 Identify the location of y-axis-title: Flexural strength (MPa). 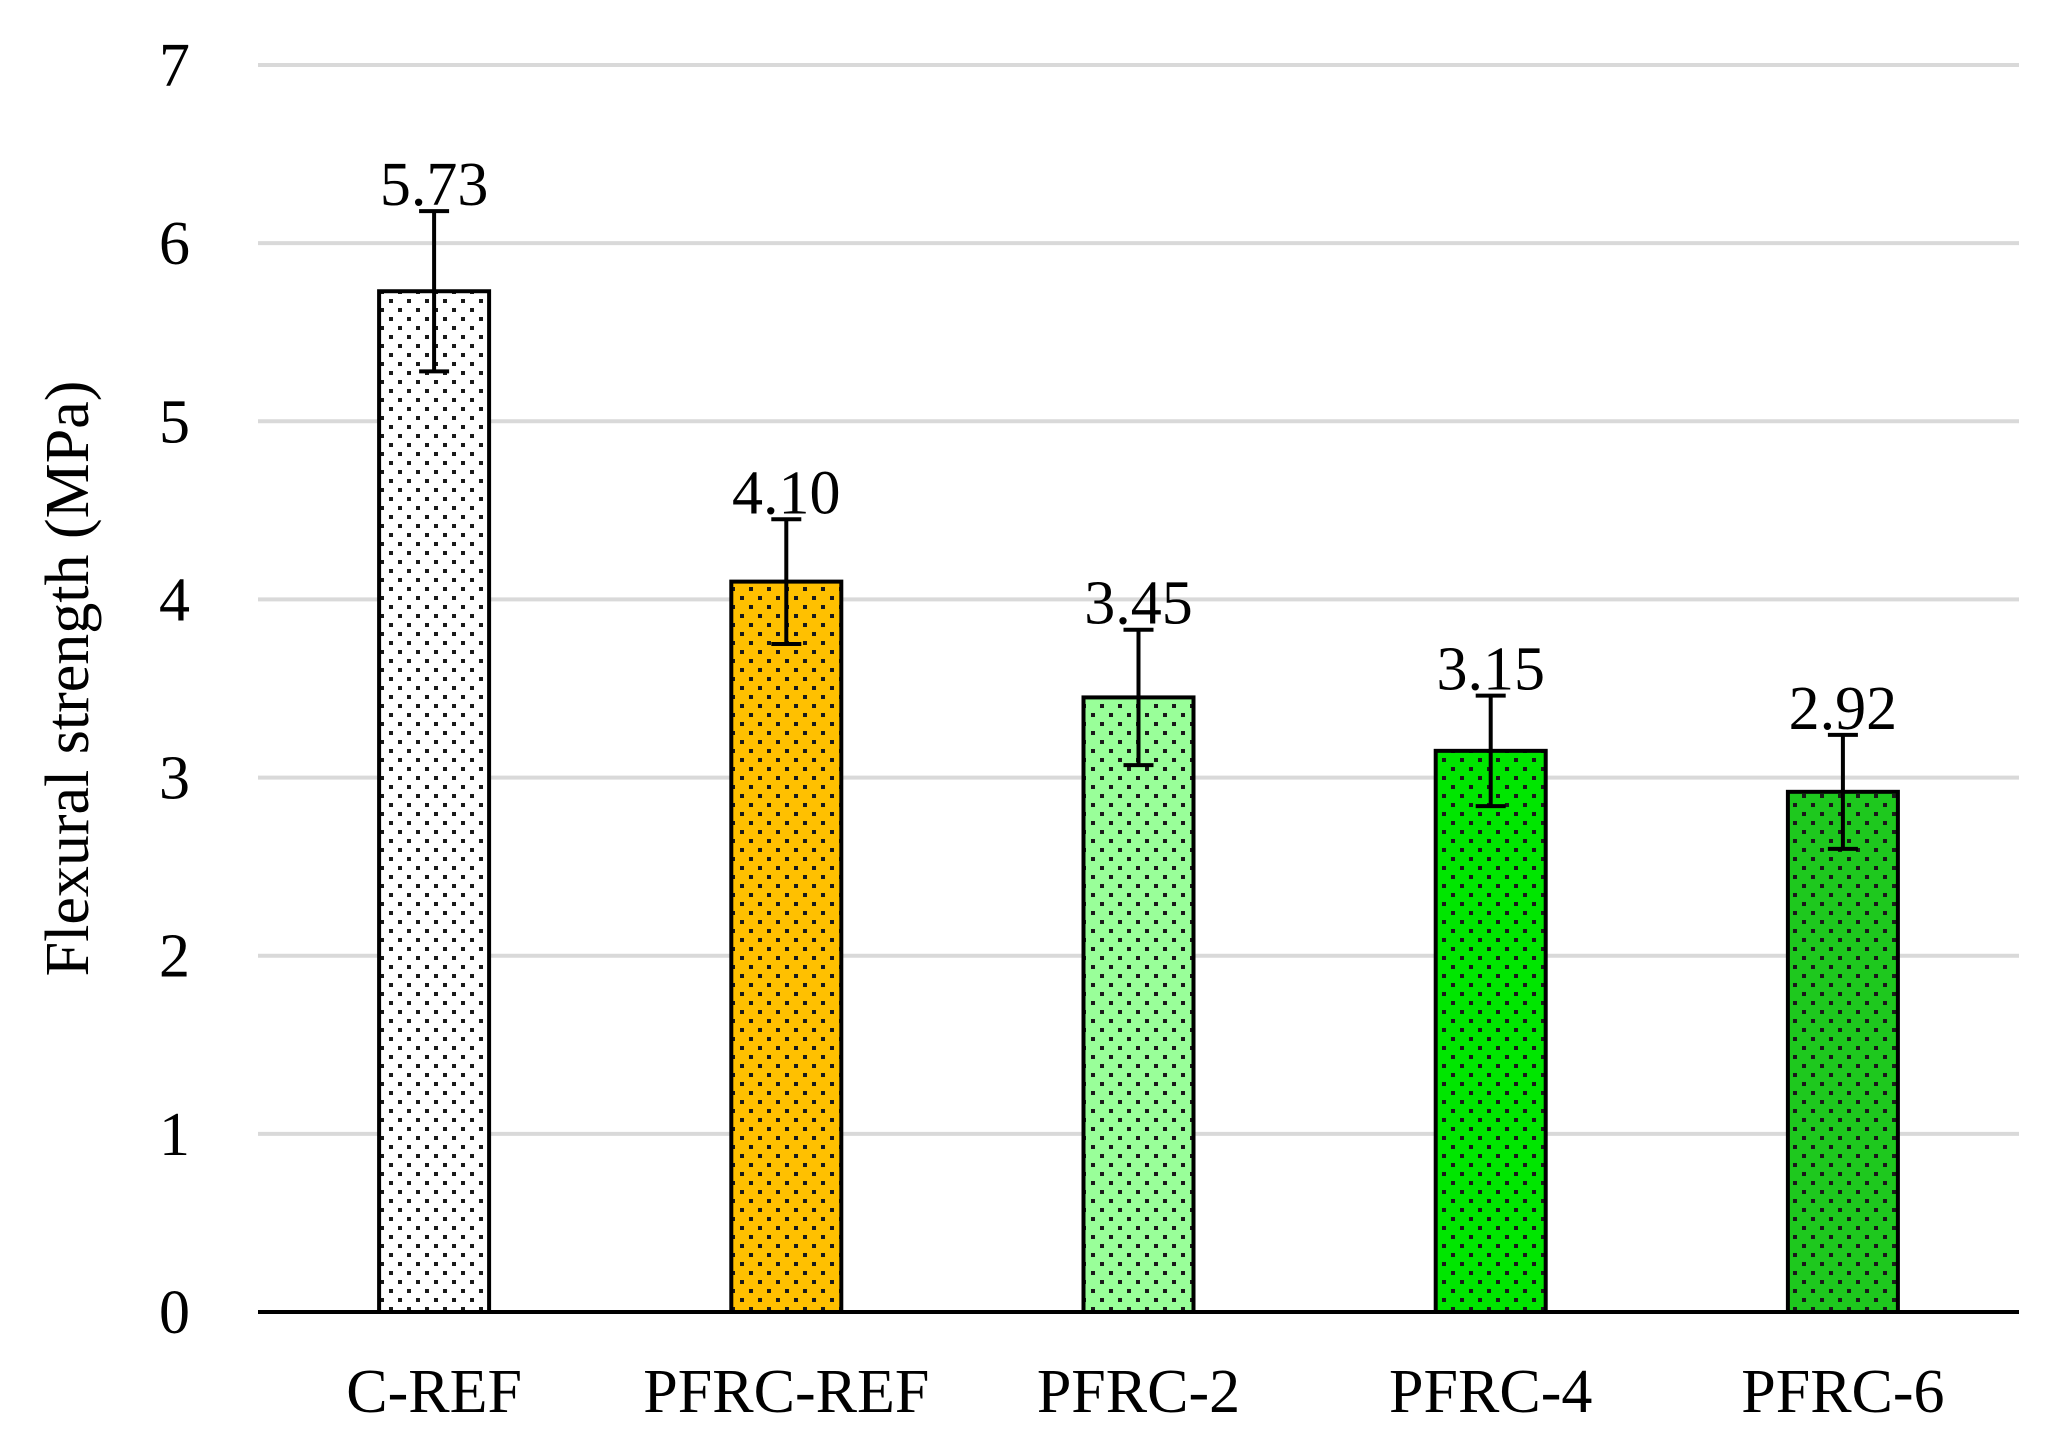
(68, 679).